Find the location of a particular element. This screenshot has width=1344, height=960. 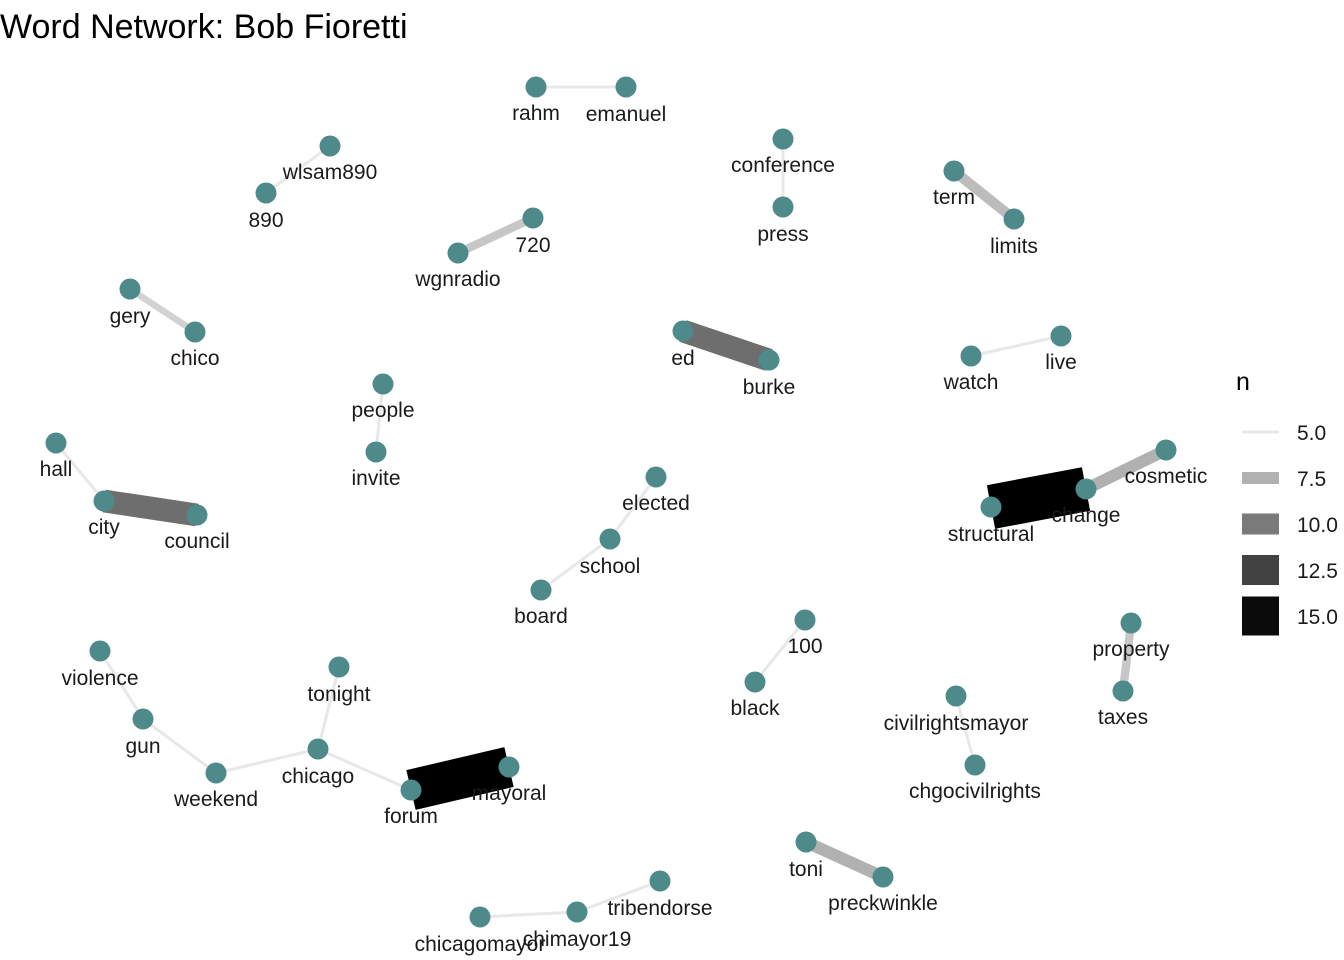

node-burke is located at coordinates (769, 360).